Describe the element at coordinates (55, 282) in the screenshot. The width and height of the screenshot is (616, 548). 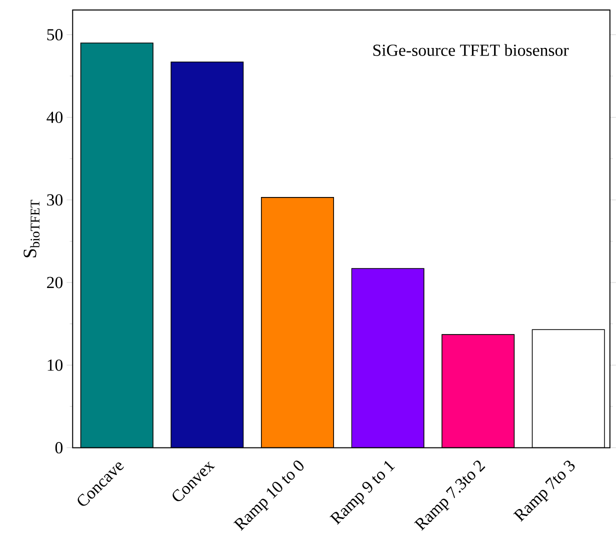
I see `y-tick-label: 20` at that location.